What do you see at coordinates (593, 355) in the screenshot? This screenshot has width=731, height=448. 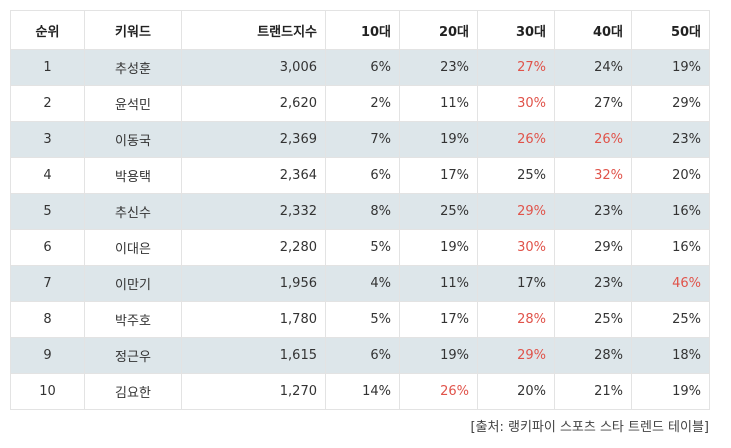 I see `age-40s-cell: 28%` at bounding box center [593, 355].